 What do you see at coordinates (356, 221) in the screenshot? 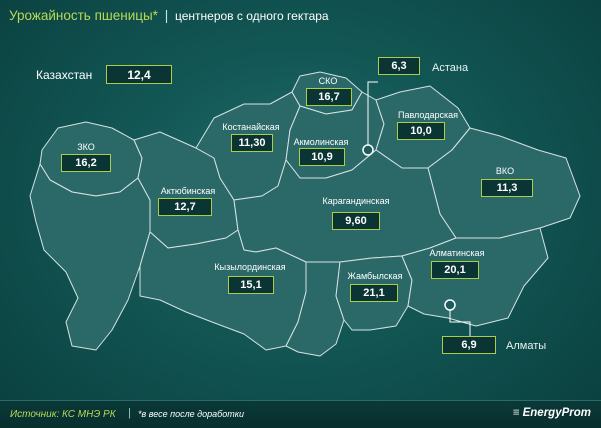
I see `region-value-karaganda: 9,60` at bounding box center [356, 221].